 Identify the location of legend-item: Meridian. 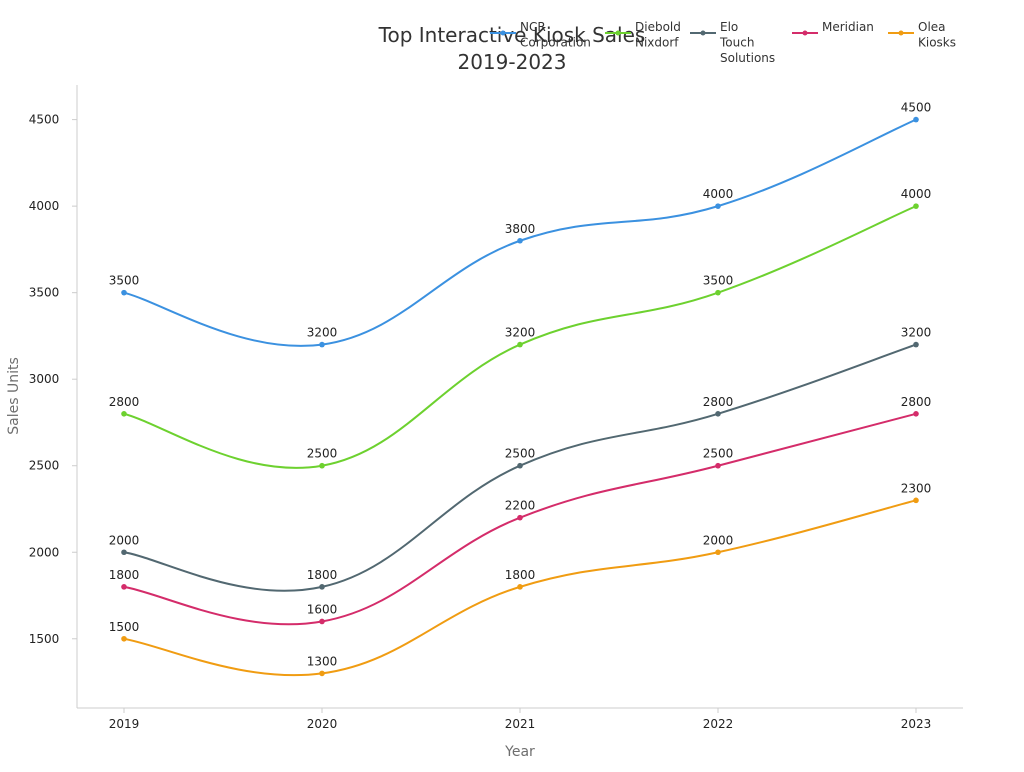
(833, 28).